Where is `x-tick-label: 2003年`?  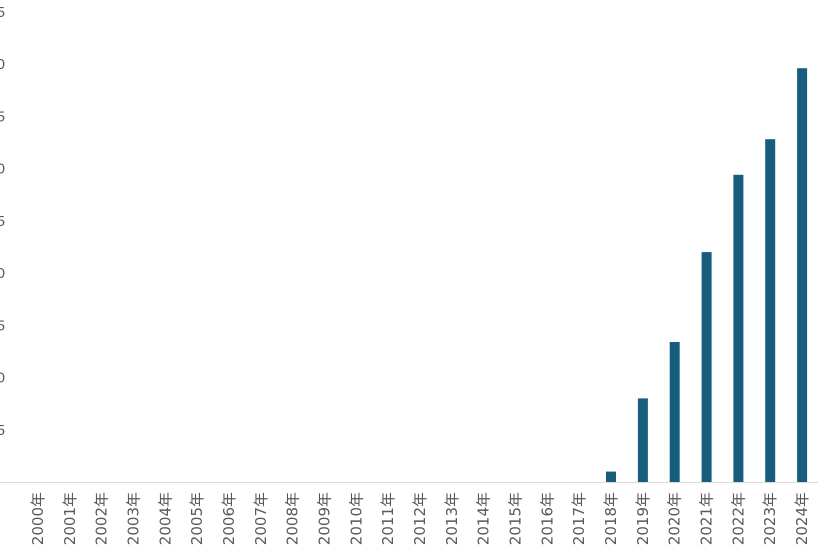
x-tick-label: 2003年 is located at coordinates (133, 518).